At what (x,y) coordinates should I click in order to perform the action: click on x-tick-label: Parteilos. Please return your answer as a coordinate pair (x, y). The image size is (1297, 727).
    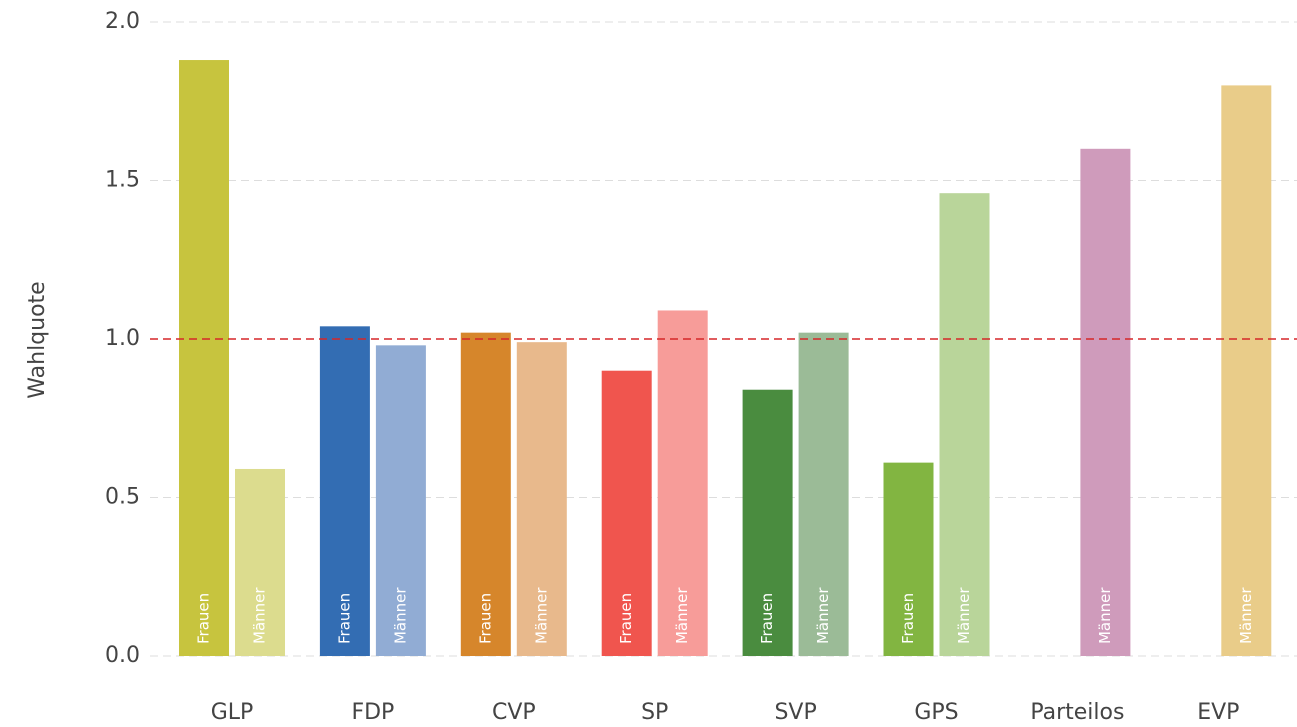
    Looking at the image, I should click on (1077, 712).